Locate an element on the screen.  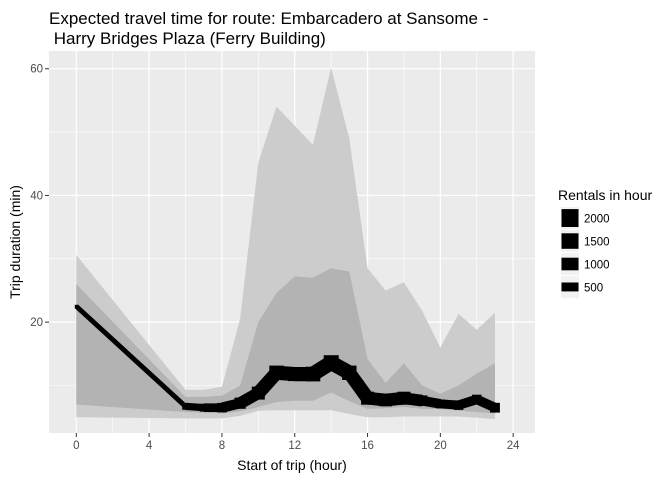
x-axis: 0 4 8 12 16 20 24 is located at coordinates (296, 442).